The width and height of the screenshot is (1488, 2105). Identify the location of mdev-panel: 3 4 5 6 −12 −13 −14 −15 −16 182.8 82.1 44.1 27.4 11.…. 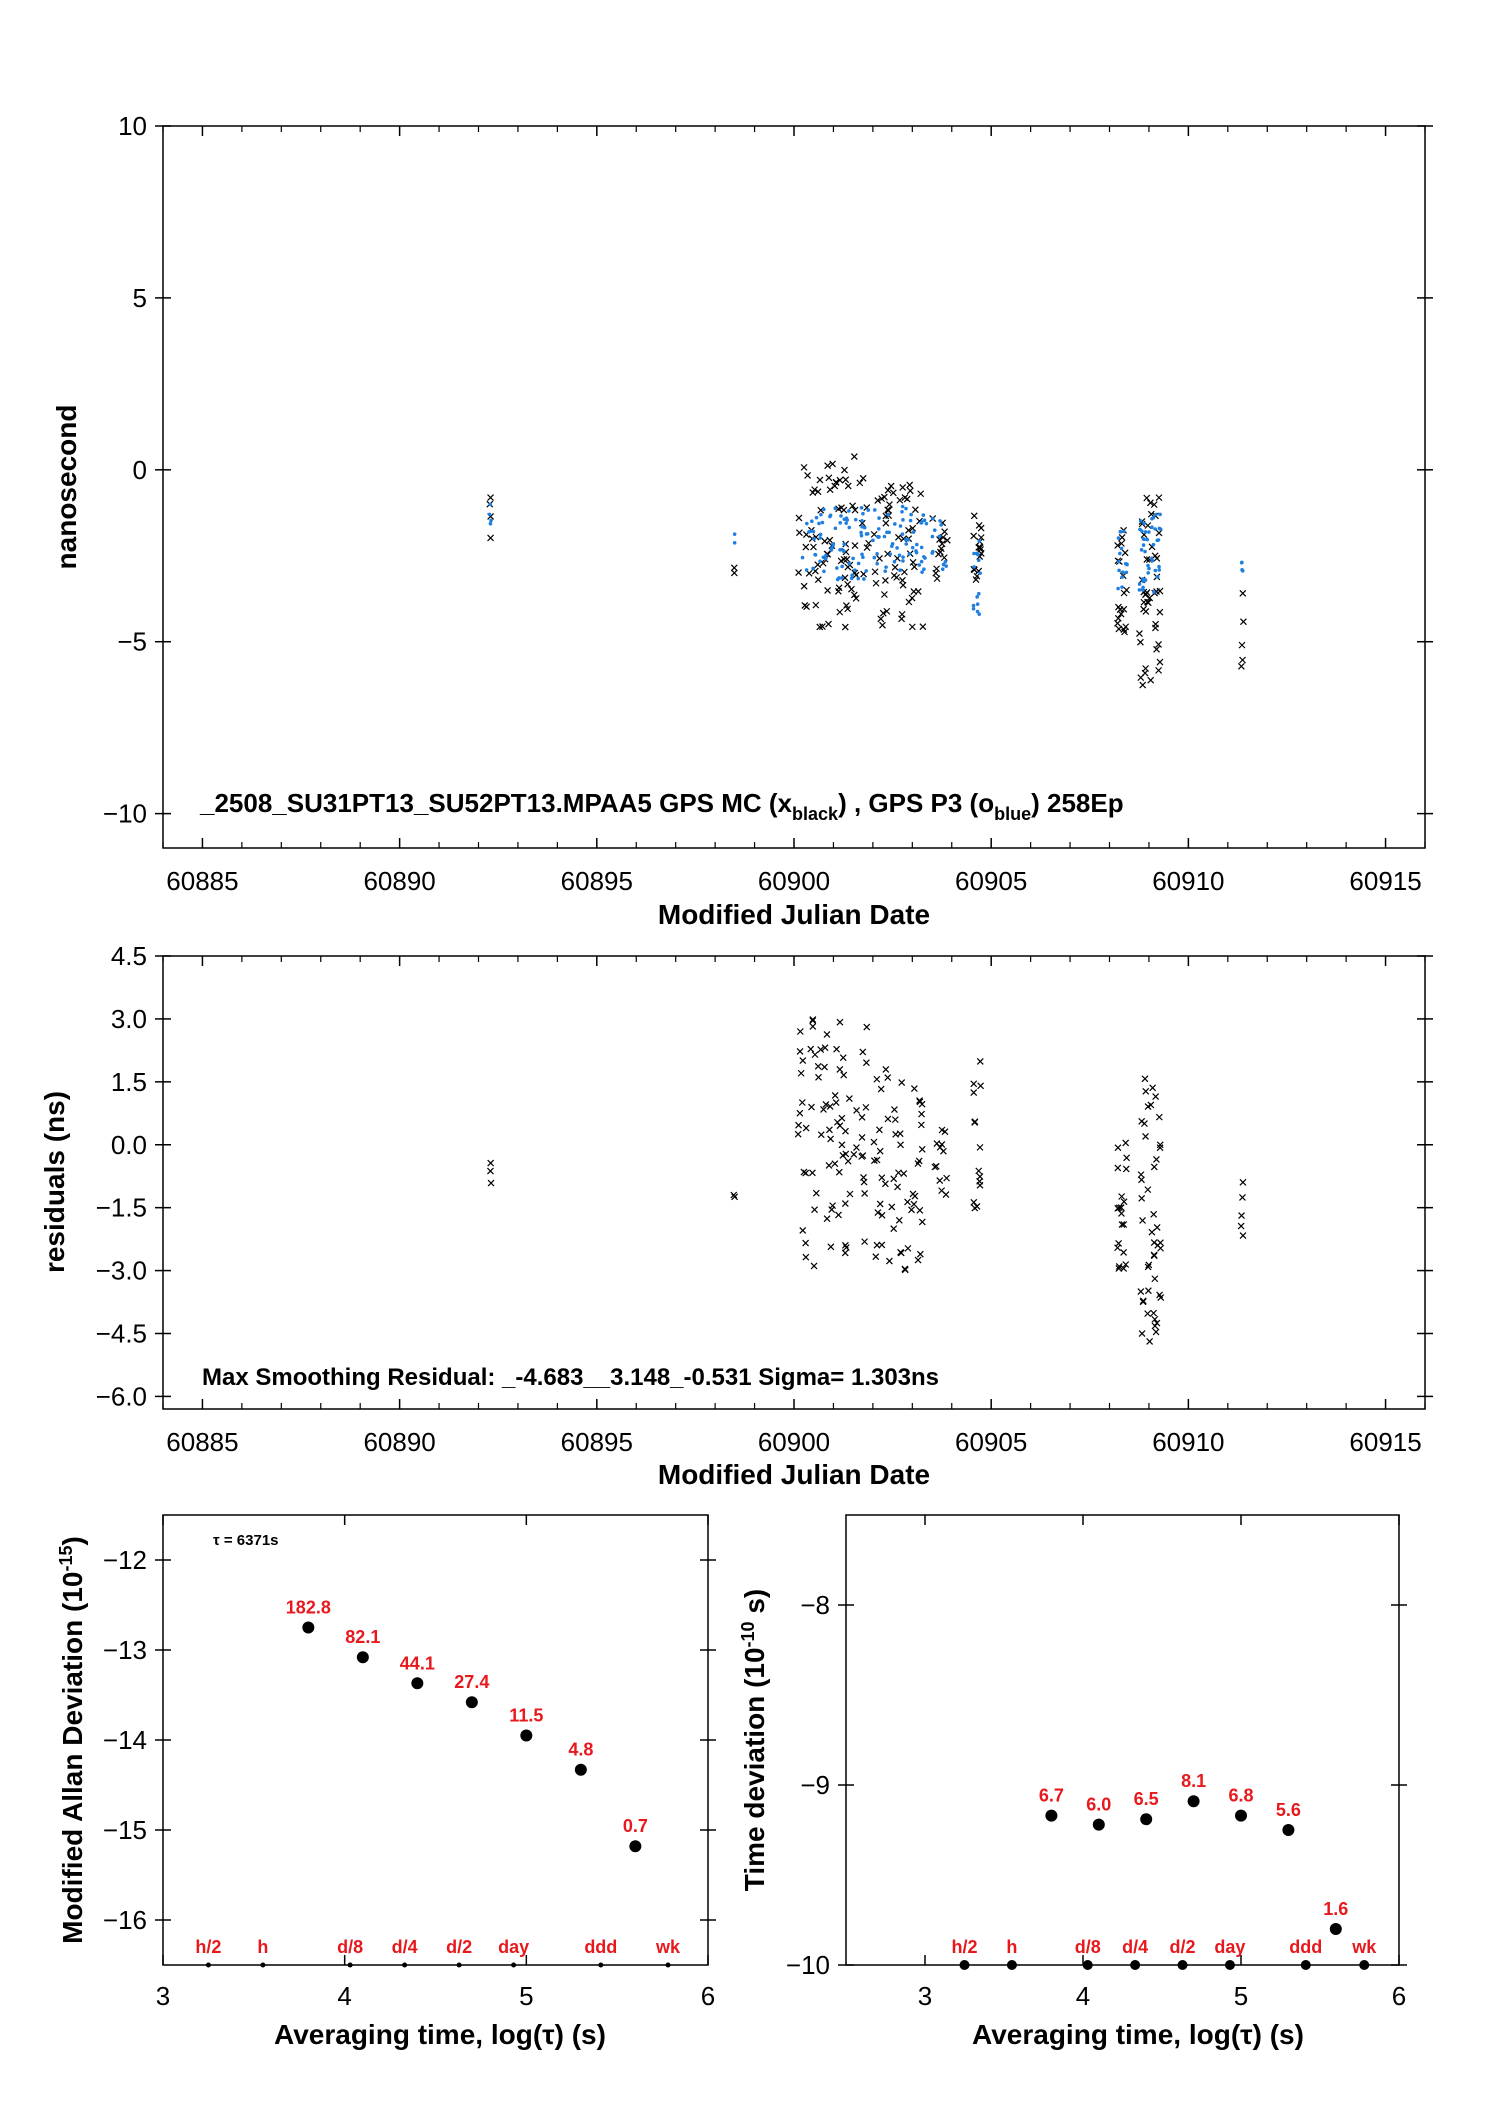
(386, 1782).